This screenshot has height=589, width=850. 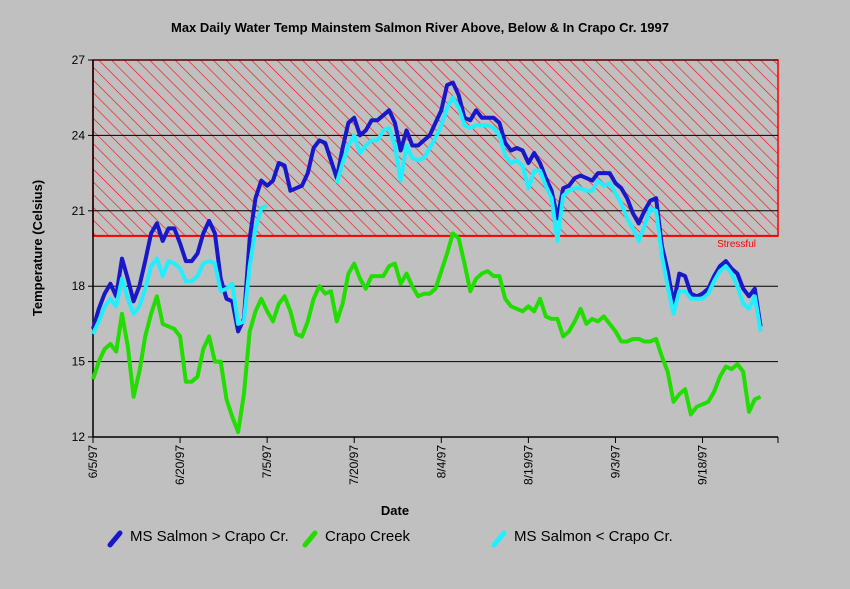 I want to click on x-tick-label: 6/20/97, so click(x=180, y=465).